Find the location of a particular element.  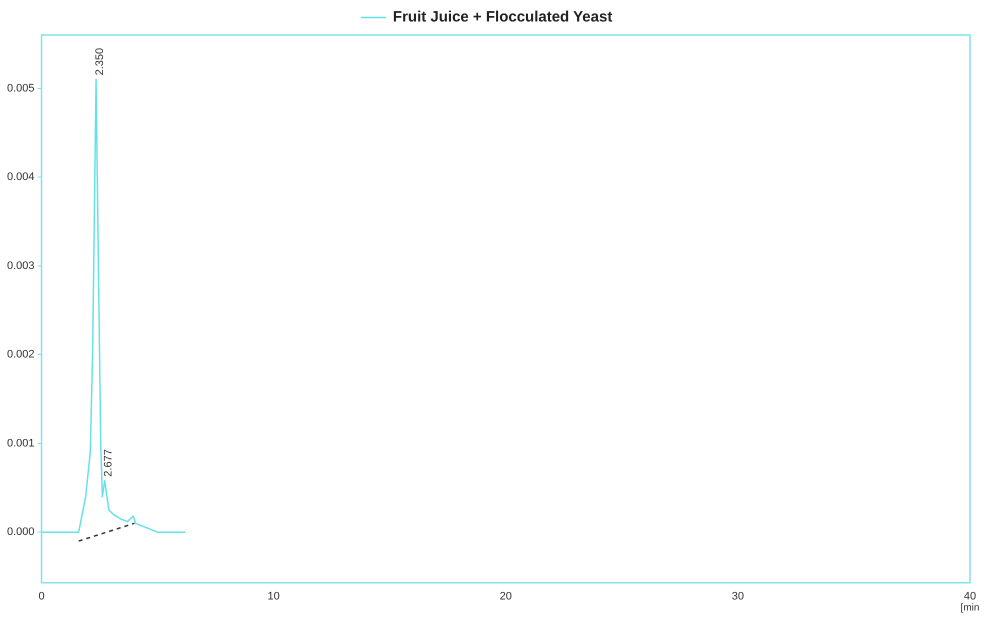

annotation: 2.677 is located at coordinates (108, 463).